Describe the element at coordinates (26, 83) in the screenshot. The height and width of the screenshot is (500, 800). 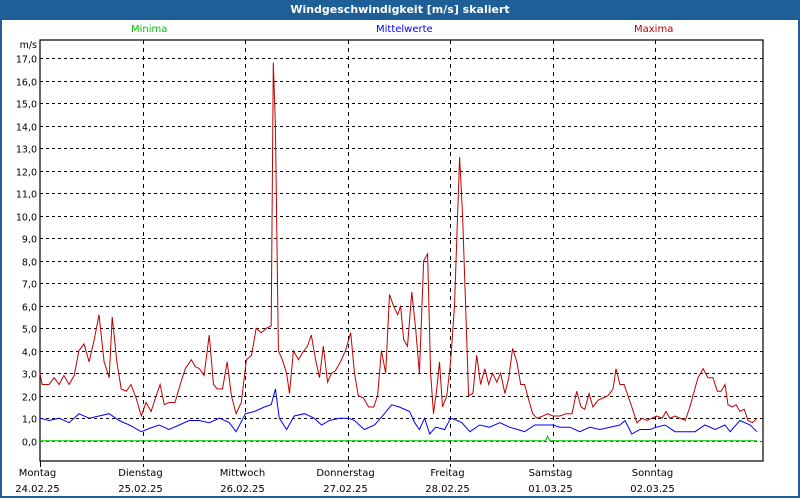
I see `y-tick-label: 16,0` at that location.